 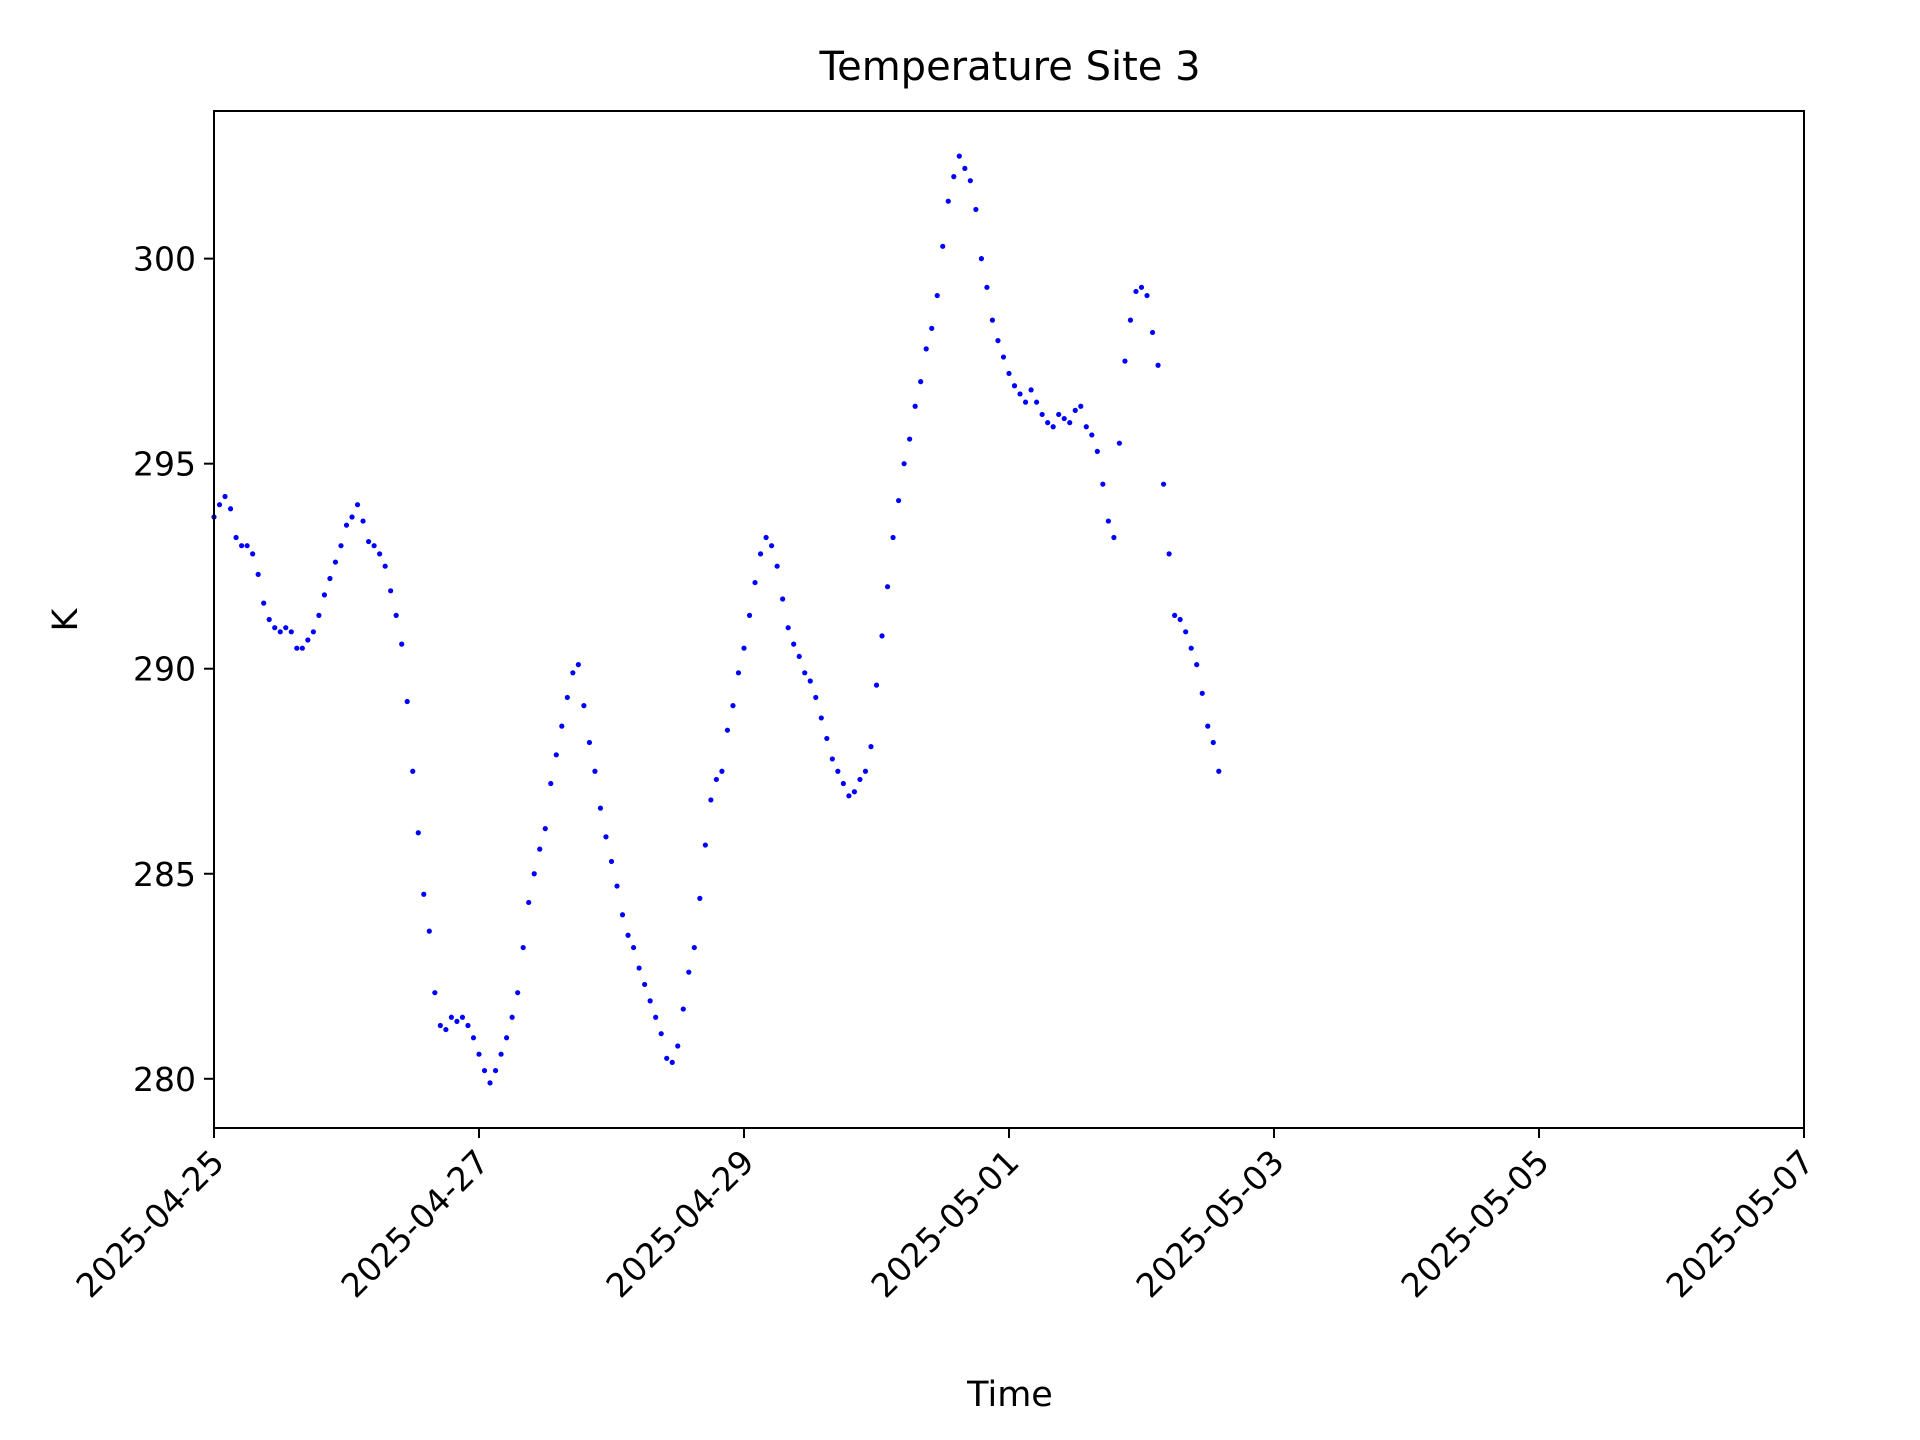 I want to click on x-tick-label: 2025-05-01, so click(x=944, y=1223).